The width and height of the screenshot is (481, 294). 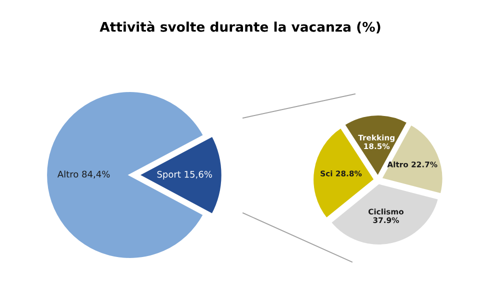 I want to click on chart-title: Attività svolte durante la vacanza (%), so click(x=240, y=27).